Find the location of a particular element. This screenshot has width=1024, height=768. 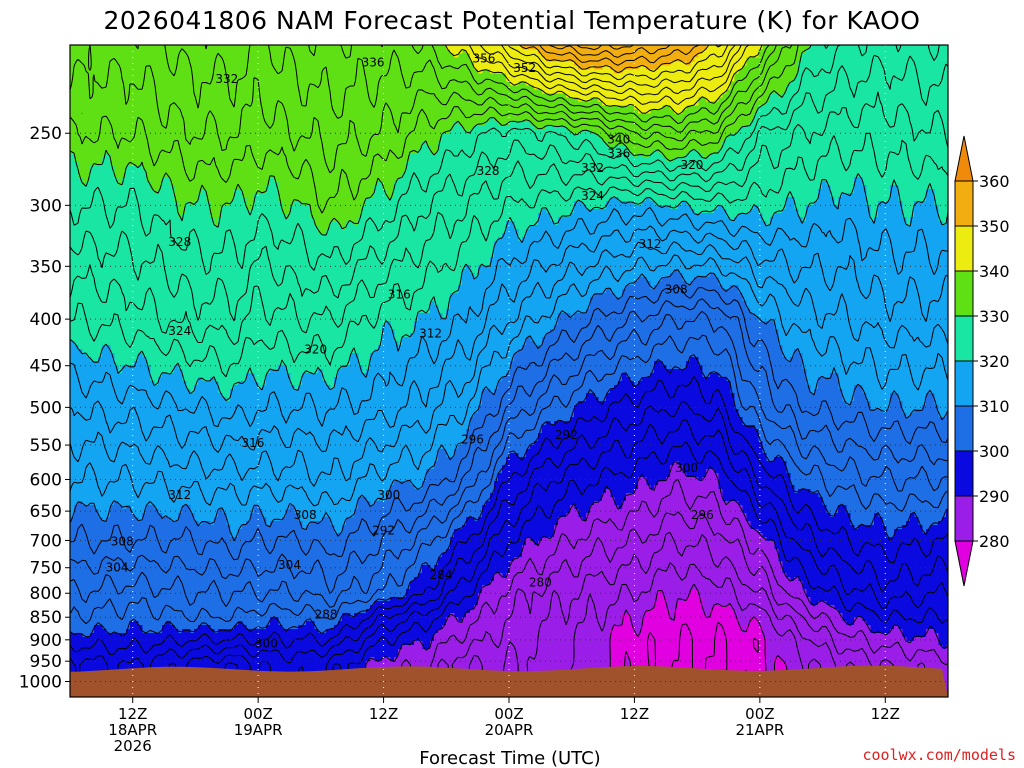

contour-label: 288 is located at coordinates (326, 614).